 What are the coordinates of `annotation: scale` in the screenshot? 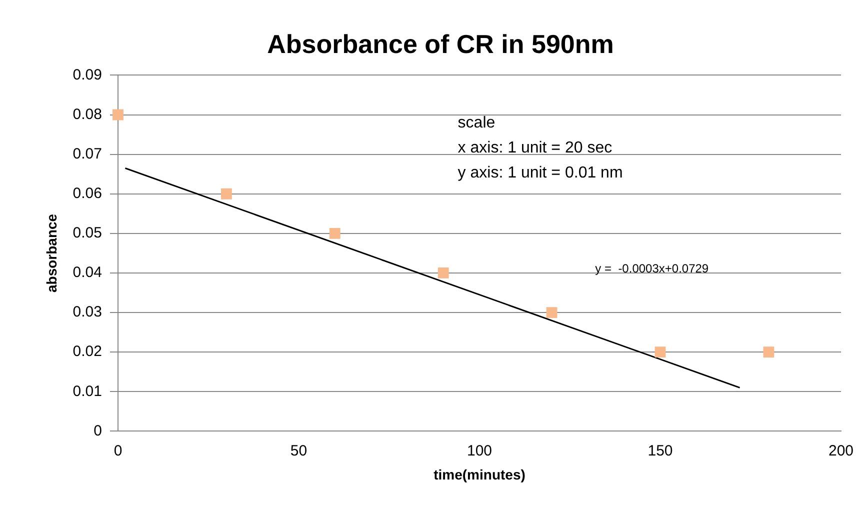 It's located at (477, 123).